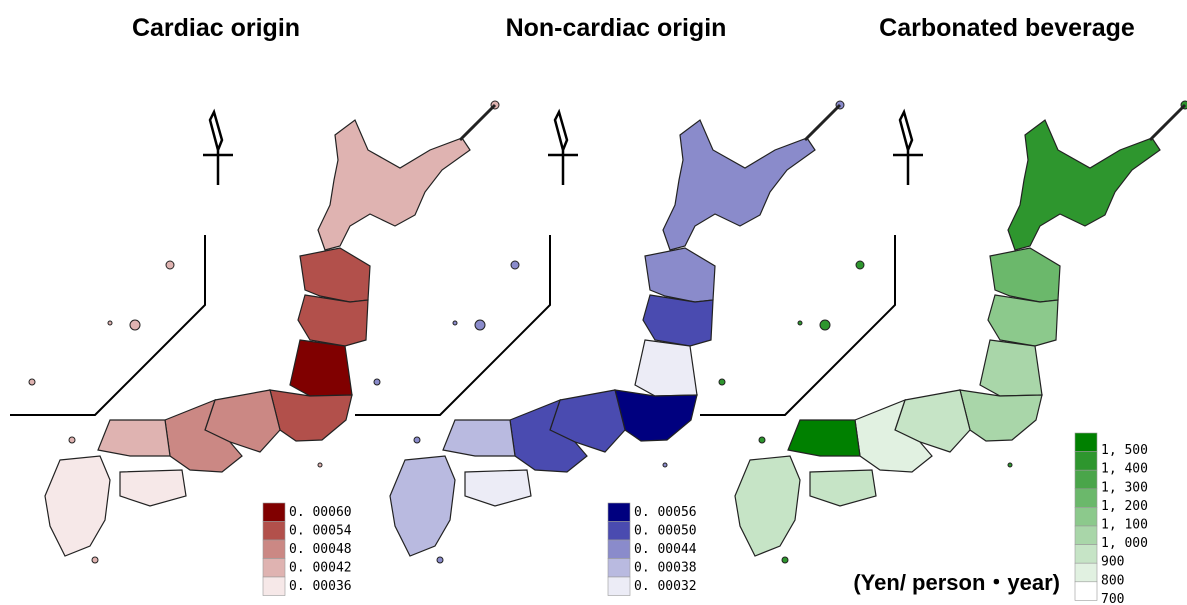  What do you see at coordinates (320, 530) in the screenshot?
I see `legend-label: 0. 00054` at bounding box center [320, 530].